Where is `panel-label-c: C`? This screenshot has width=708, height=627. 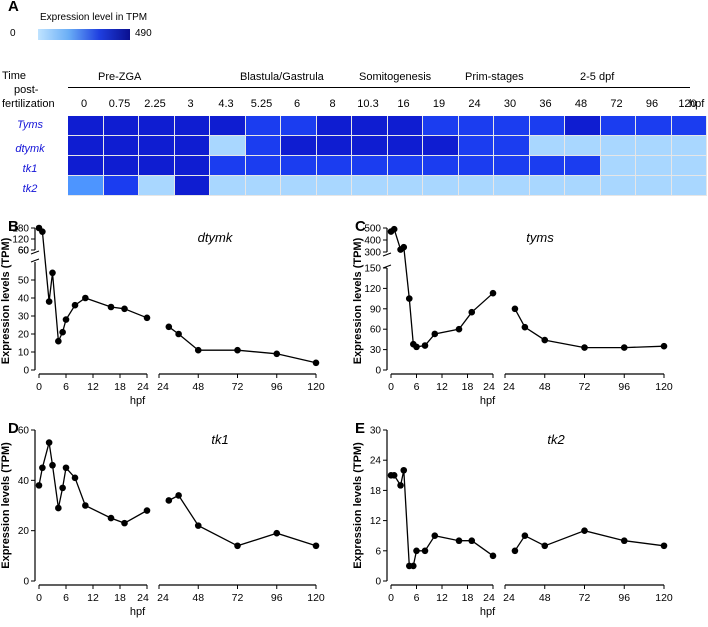 panel-label-c: C is located at coordinates (360, 226).